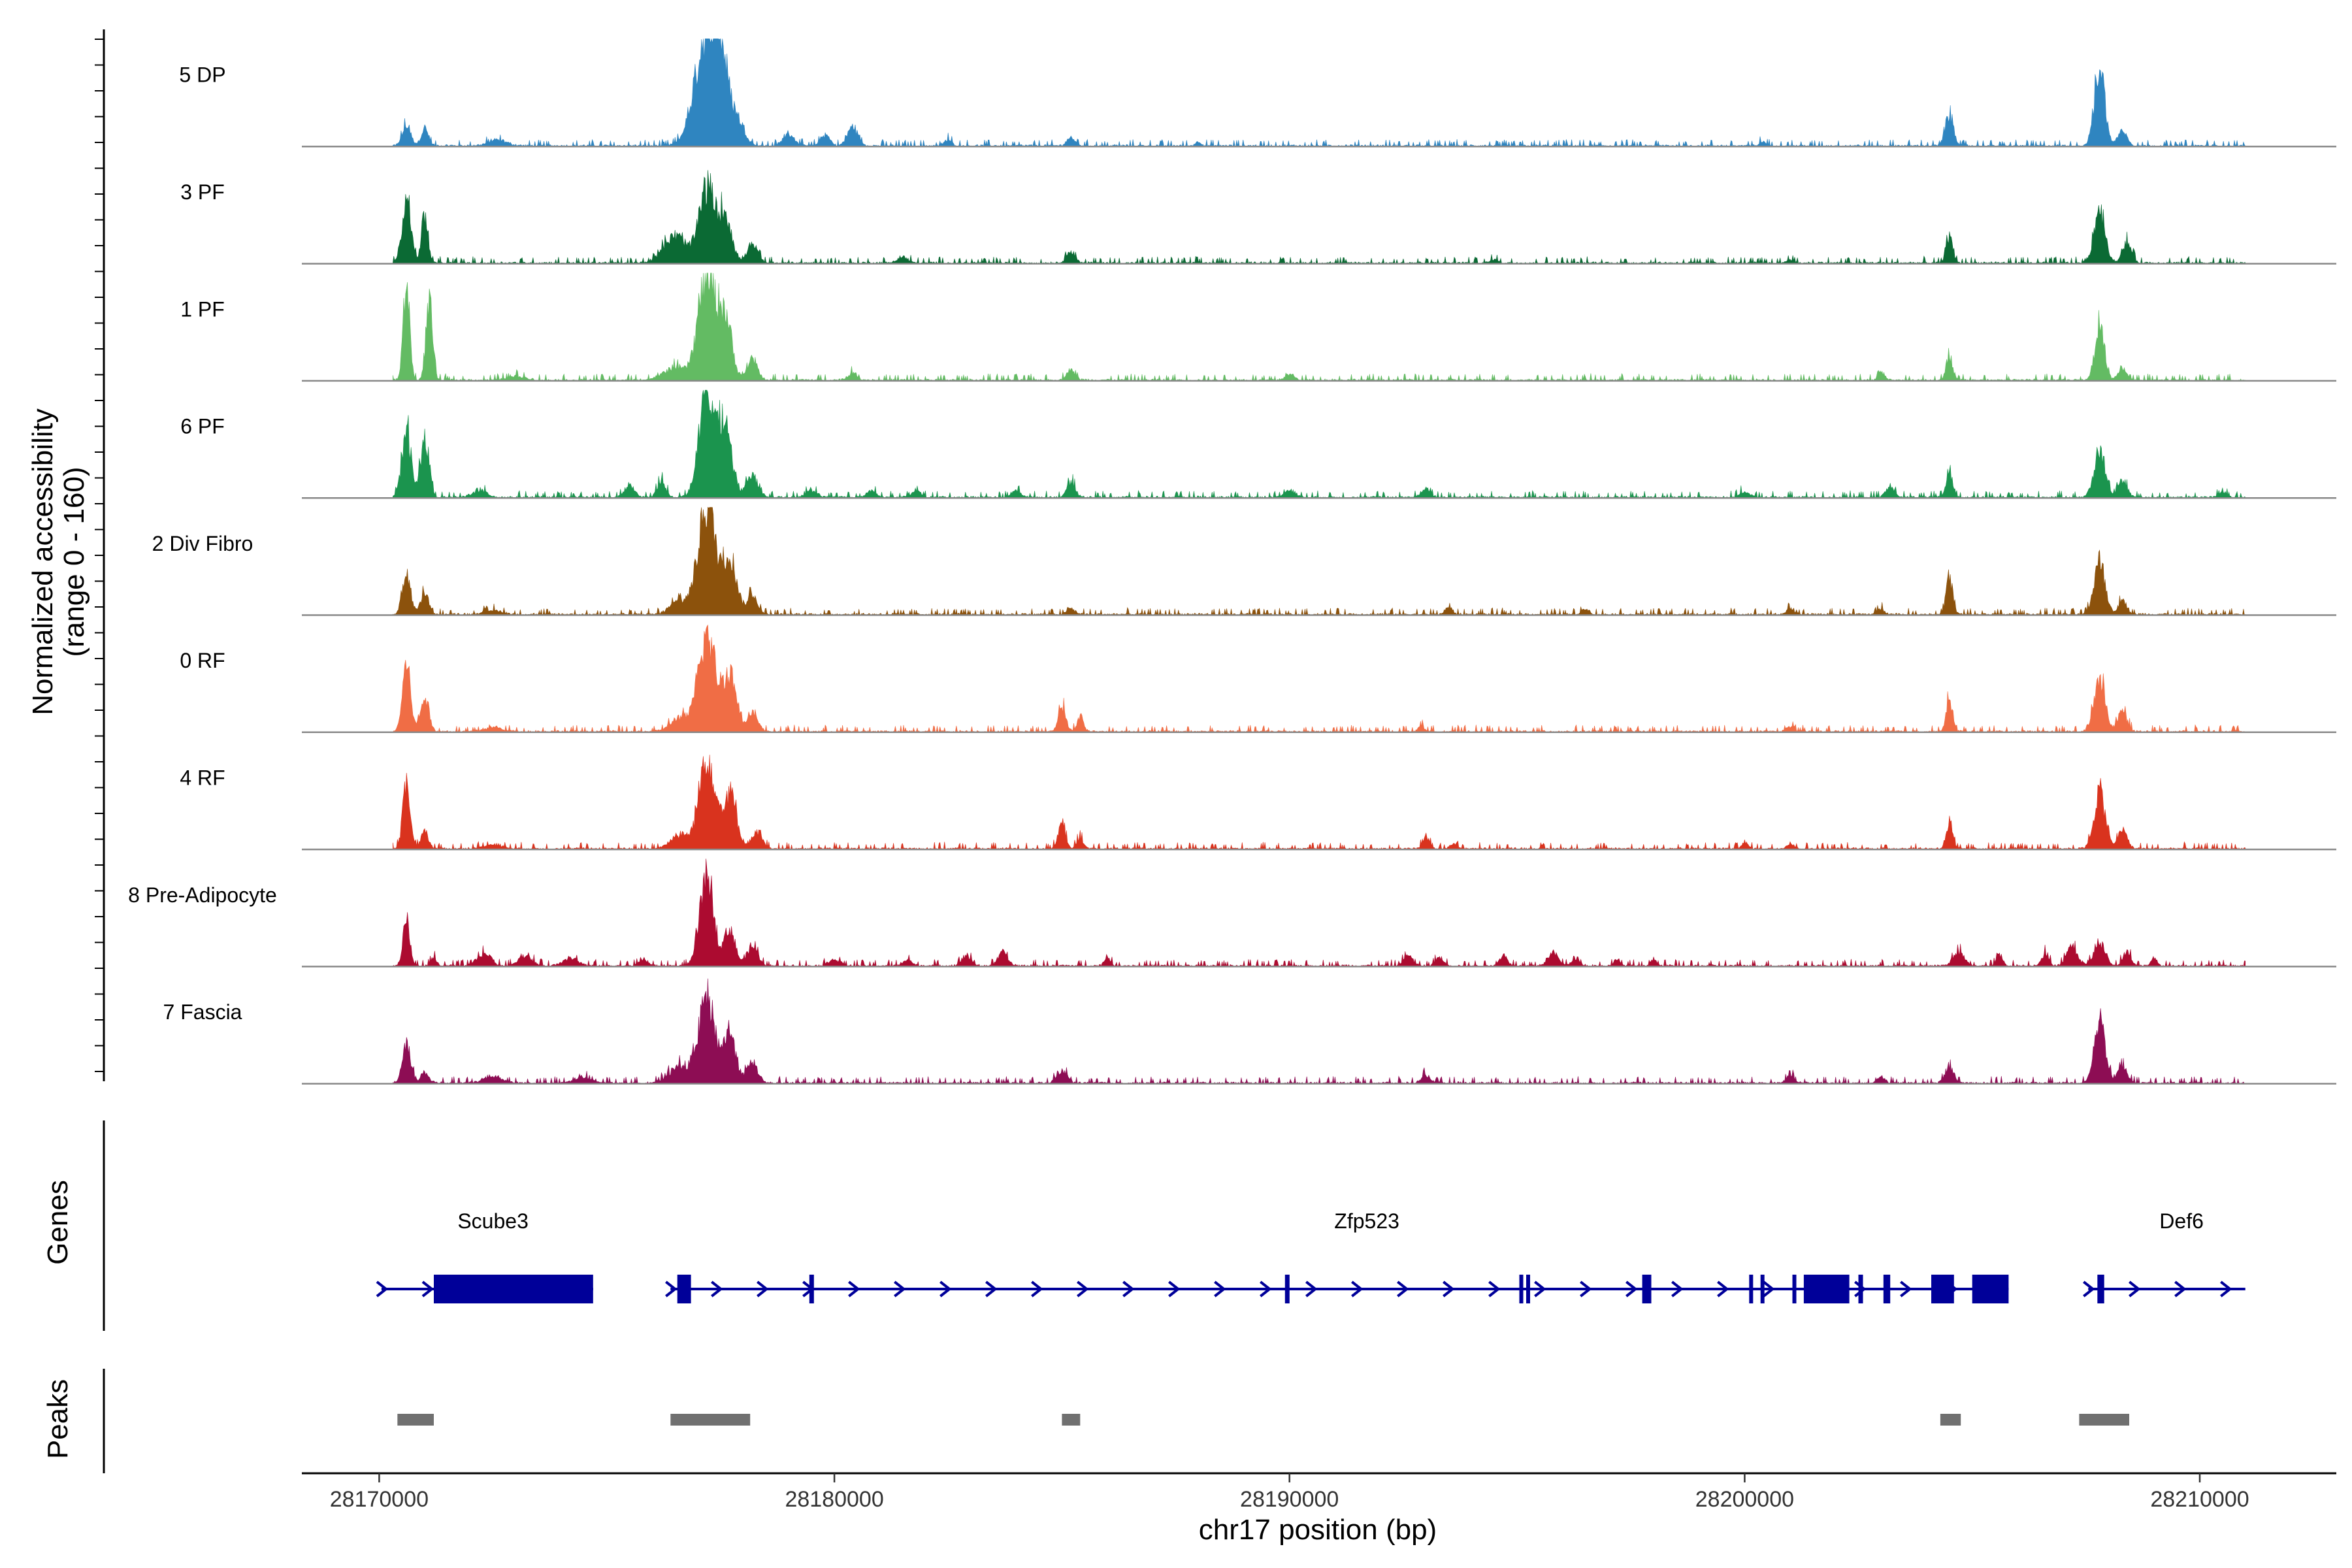  What do you see at coordinates (1318, 1530) in the screenshot?
I see `x-axis-title: chr17 position (bp)` at bounding box center [1318, 1530].